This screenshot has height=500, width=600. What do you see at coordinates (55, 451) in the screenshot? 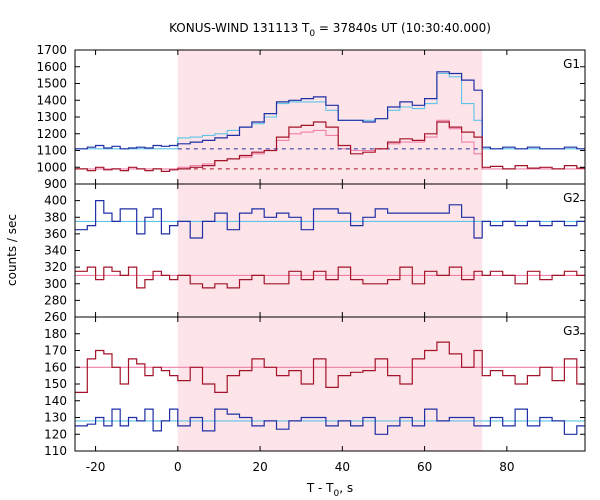
I see `g3-ytick-label: 110` at bounding box center [55, 451].